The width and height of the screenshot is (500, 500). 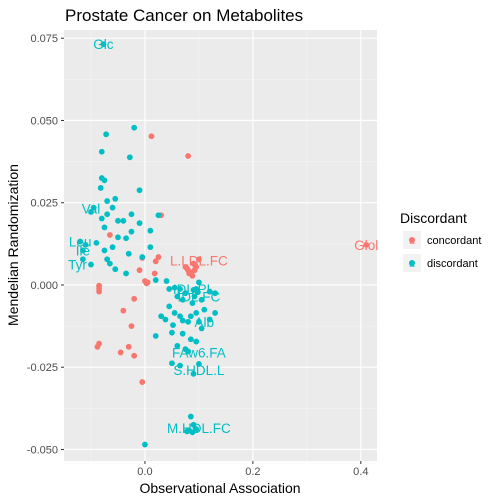 What do you see at coordinates (103, 44) in the screenshot?
I see `point-label: Glc` at bounding box center [103, 44].